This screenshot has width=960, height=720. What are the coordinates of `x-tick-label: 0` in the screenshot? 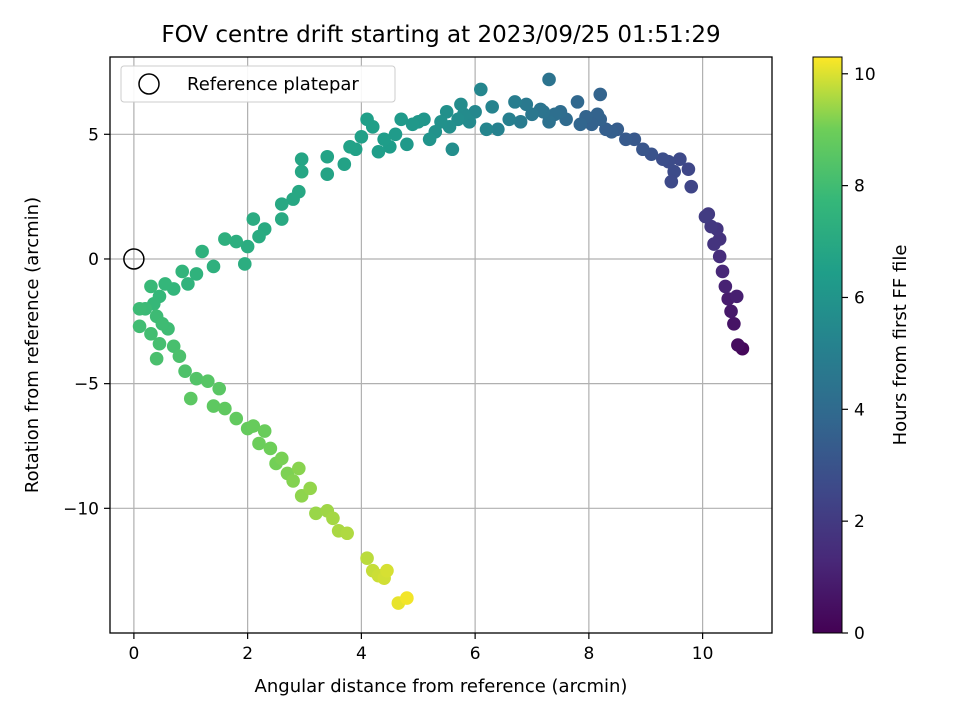 It's located at (133, 654).